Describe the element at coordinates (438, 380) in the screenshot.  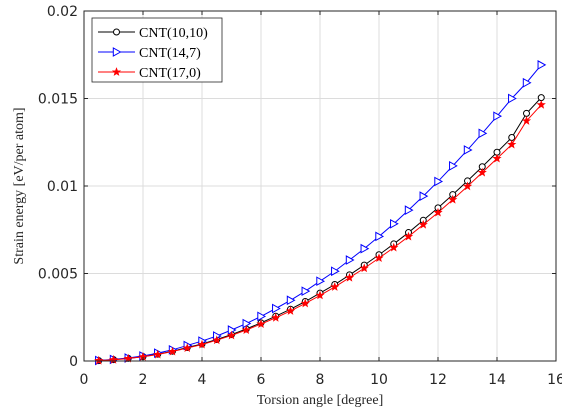
I see `x-tick-label: 12` at that location.